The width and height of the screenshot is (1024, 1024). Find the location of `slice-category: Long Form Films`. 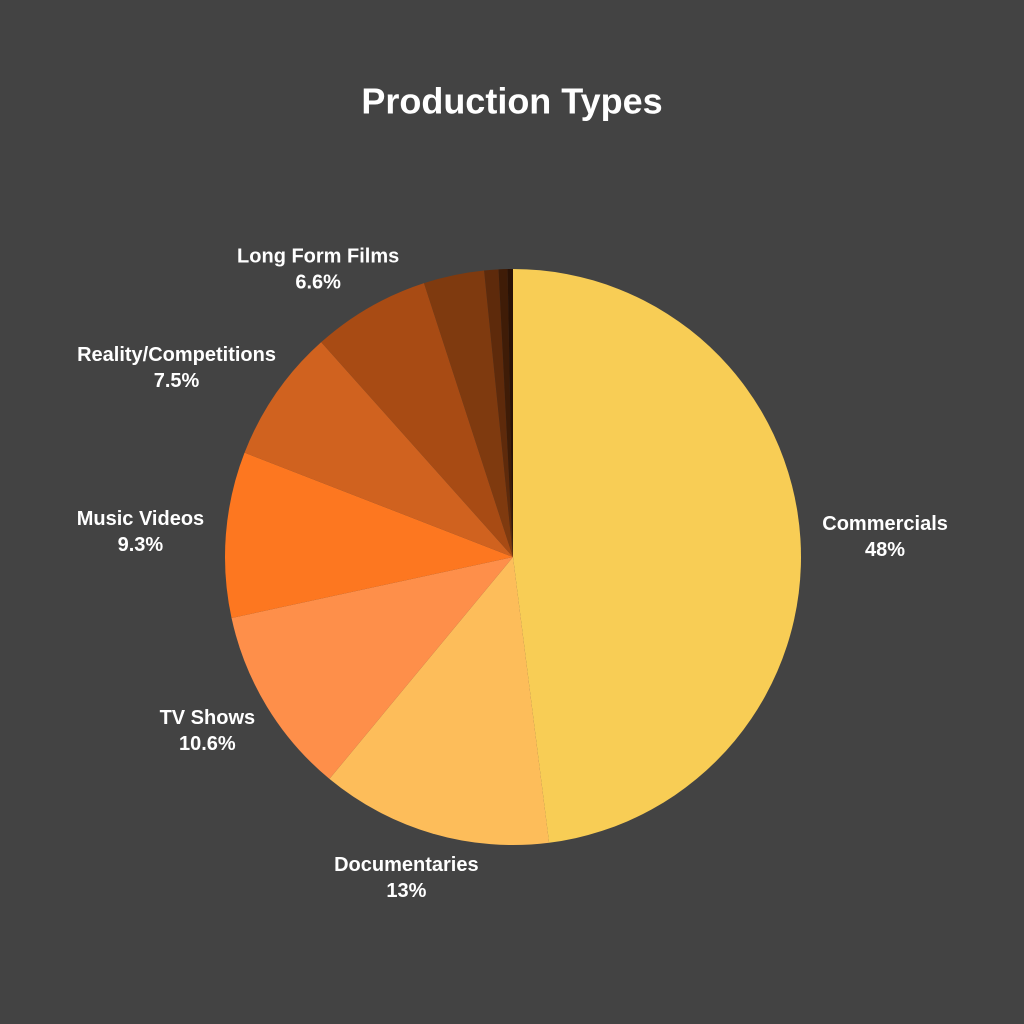

slice-category: Long Form Films is located at coordinates (318, 256).